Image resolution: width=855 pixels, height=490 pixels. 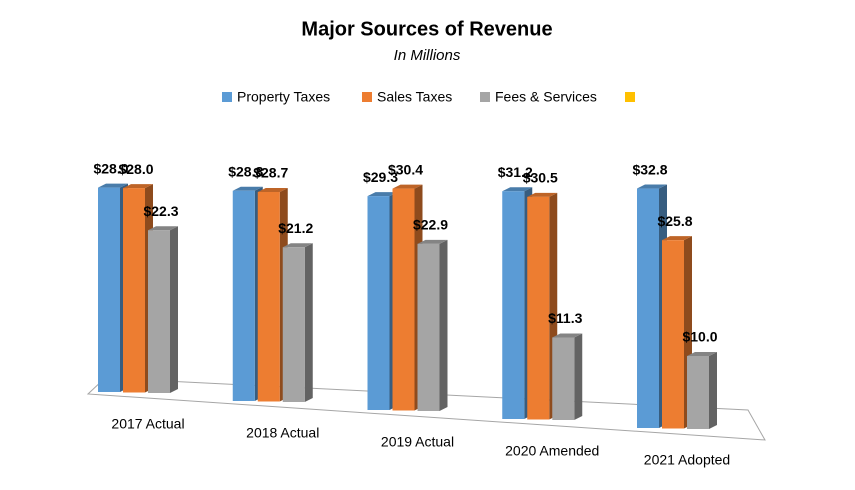 What do you see at coordinates (405, 169) in the screenshot?
I see `data-label: $30.4` at bounding box center [405, 169].